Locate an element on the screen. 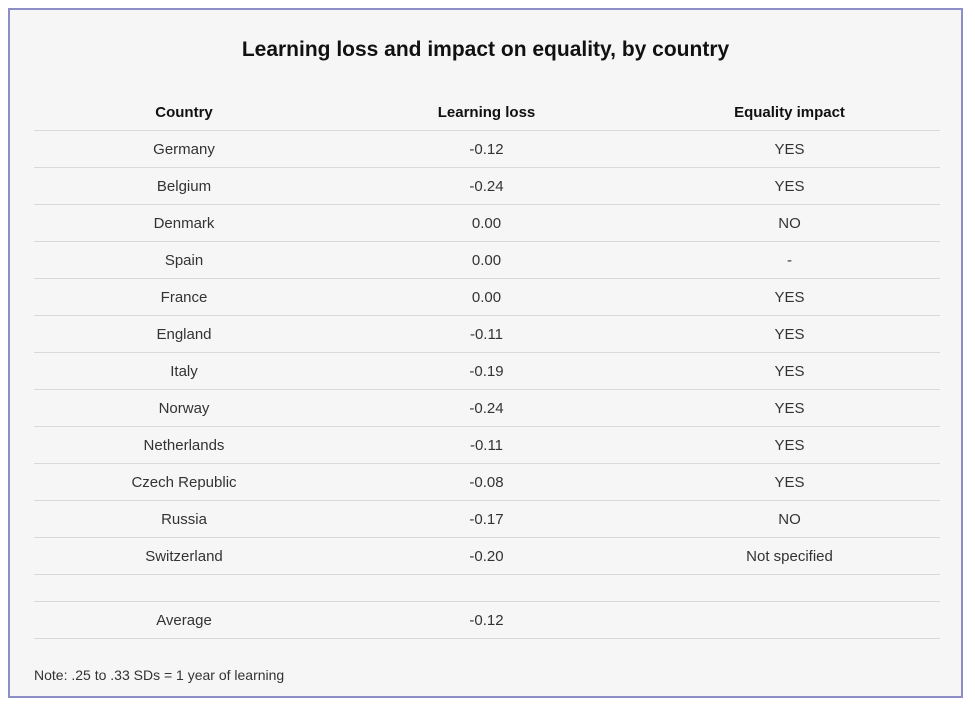 This screenshot has width=975, height=713. header-row: Country Learning loss Equality impact is located at coordinates (487, 112).